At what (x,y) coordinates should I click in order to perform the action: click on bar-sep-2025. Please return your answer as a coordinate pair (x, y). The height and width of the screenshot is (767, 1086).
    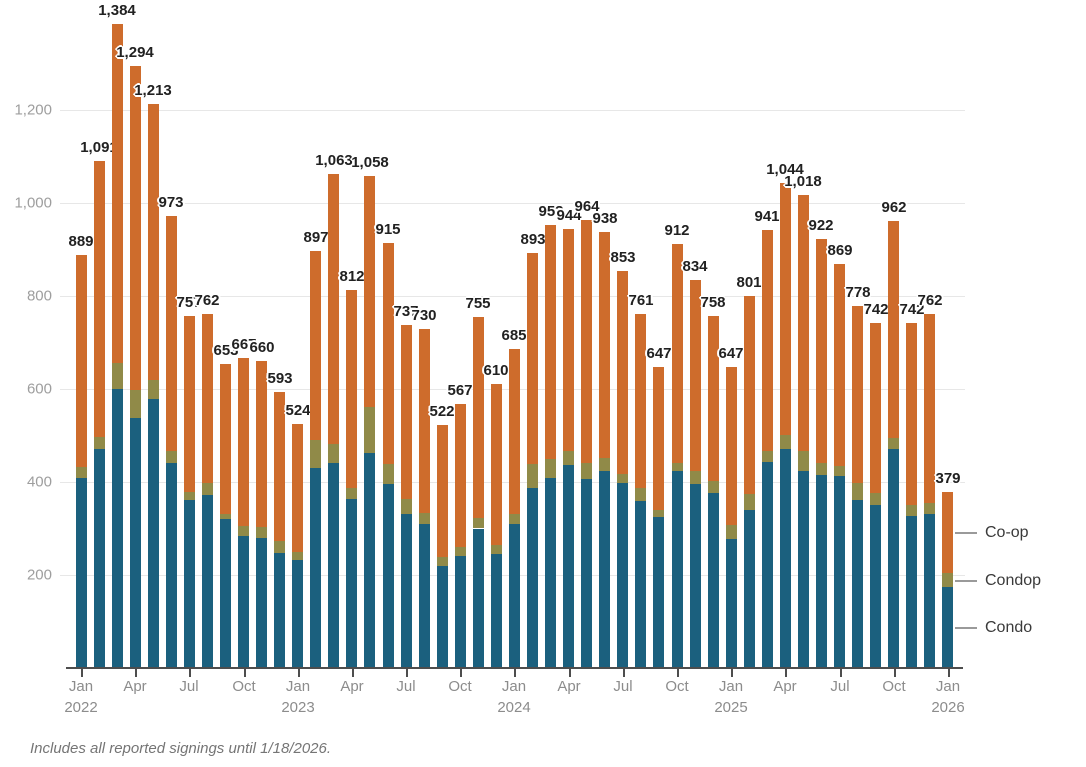
    Looking at the image, I should click on (875, 334).